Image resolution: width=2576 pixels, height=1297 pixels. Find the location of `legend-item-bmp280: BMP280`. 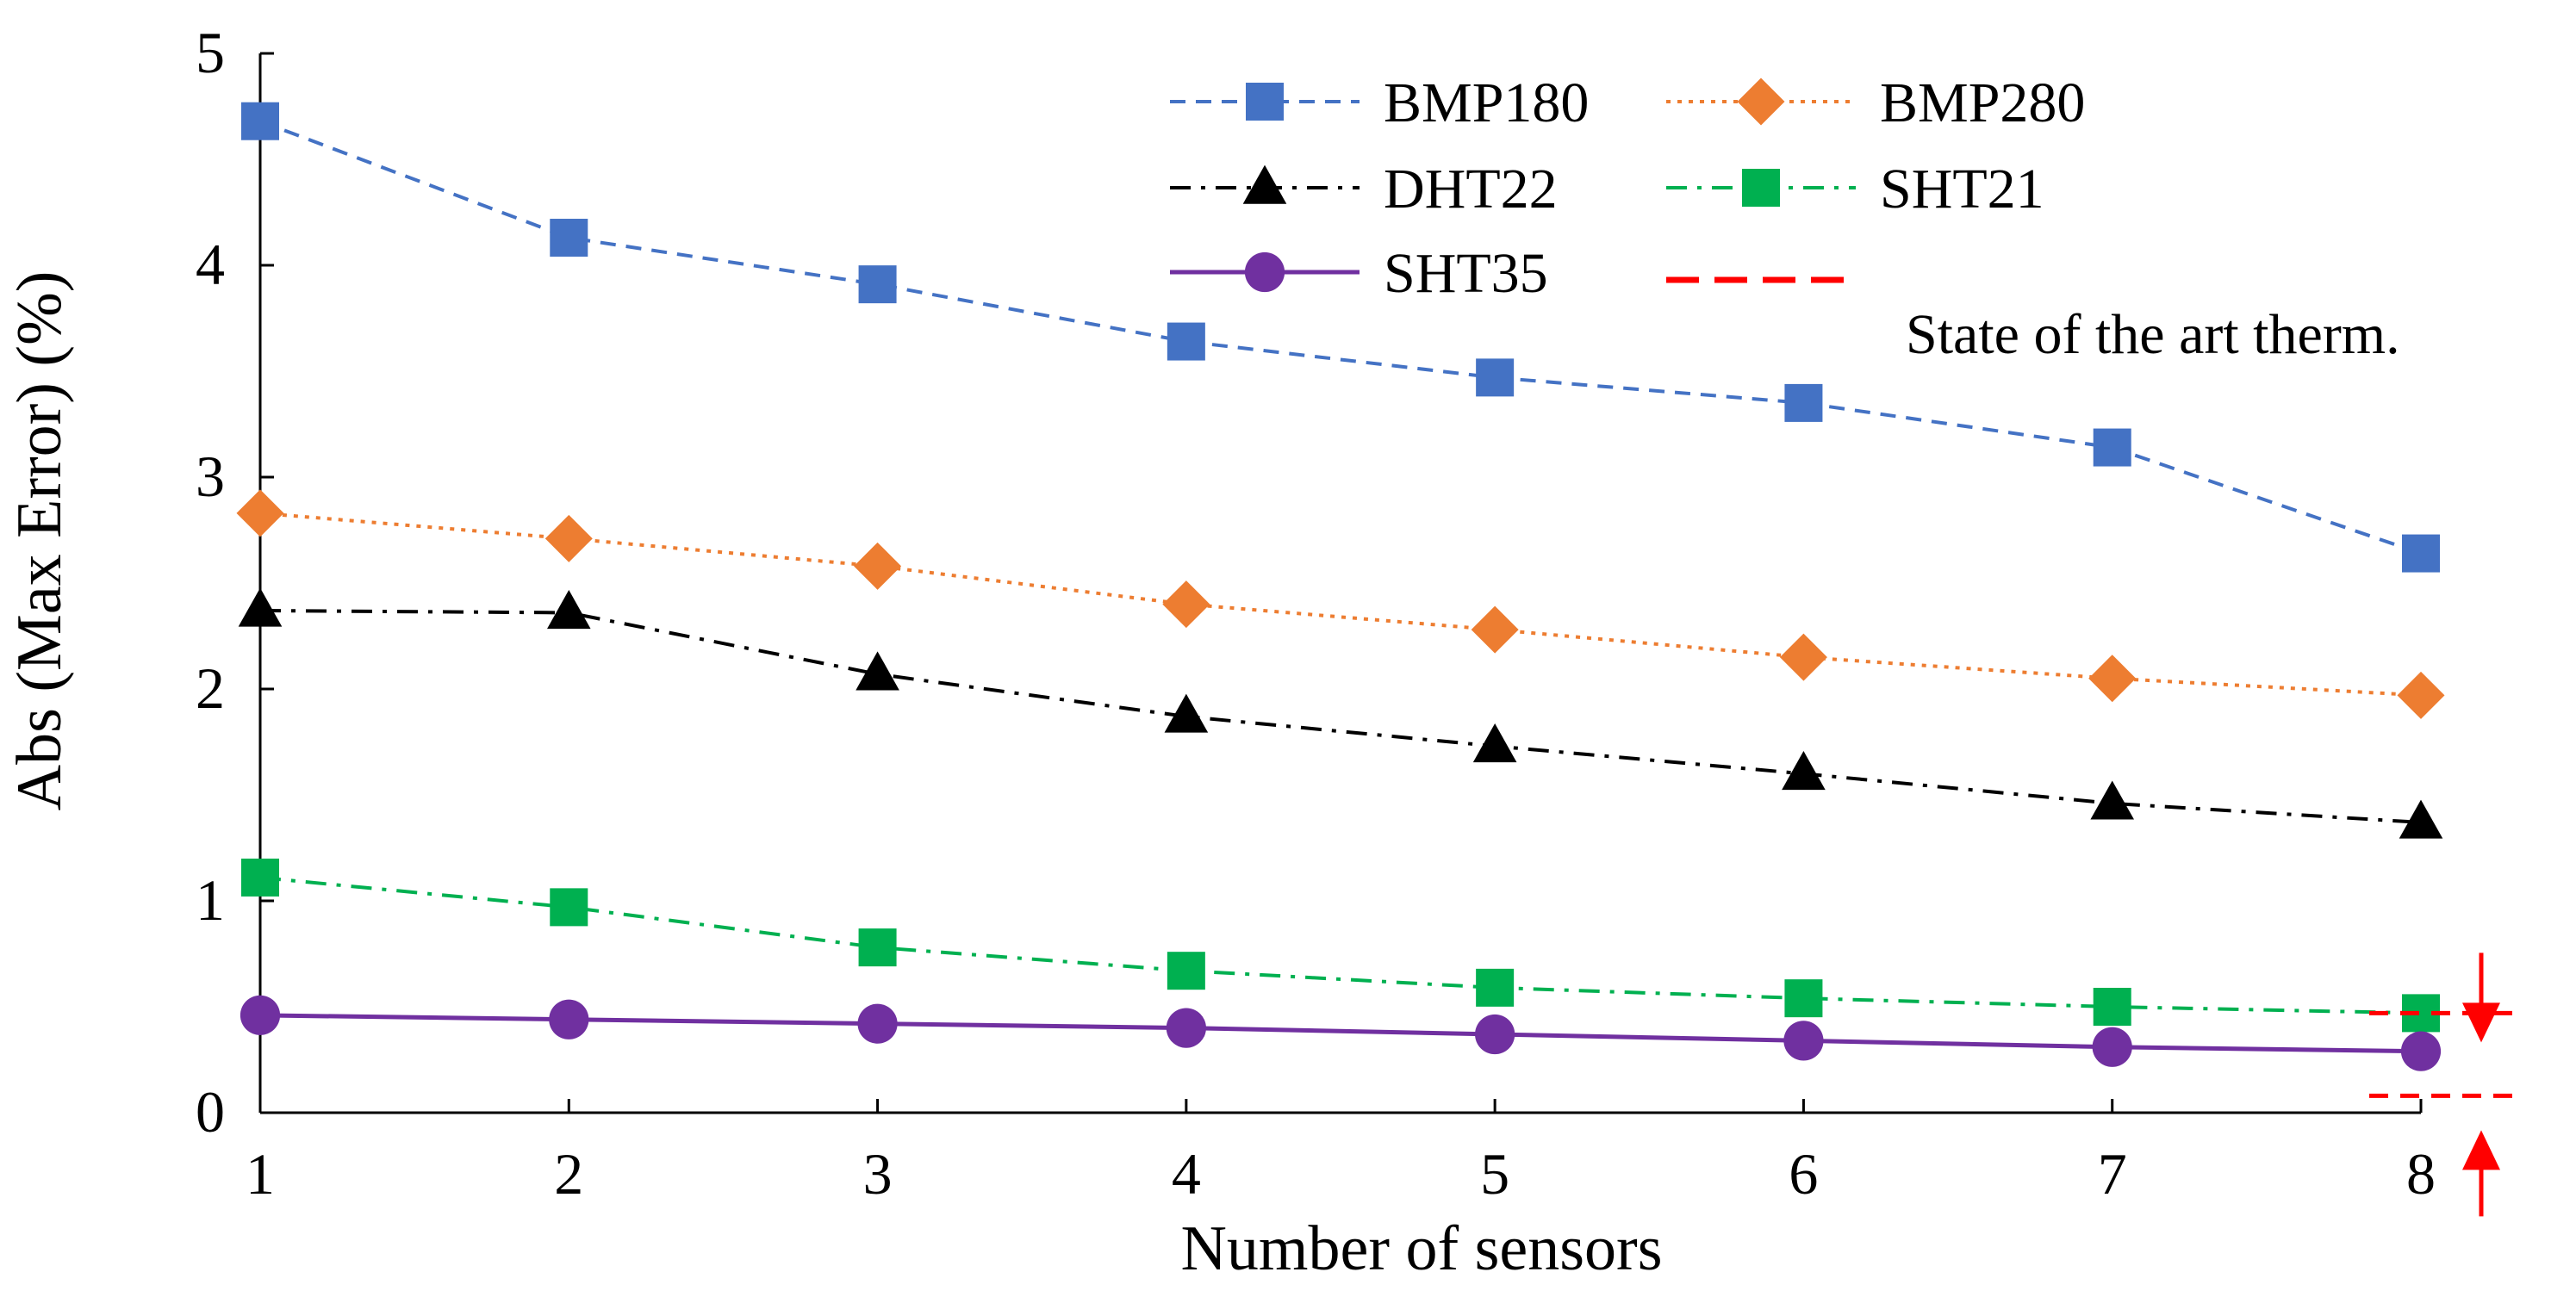

legend-item-bmp280: BMP280 is located at coordinates (1876, 102).